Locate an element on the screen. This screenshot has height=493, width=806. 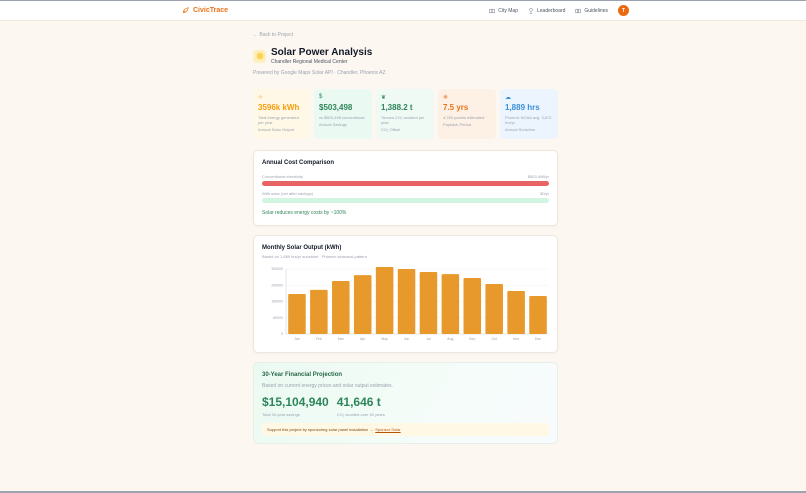
stat-desc: Total energy generated per year is located at coordinates (278, 120).